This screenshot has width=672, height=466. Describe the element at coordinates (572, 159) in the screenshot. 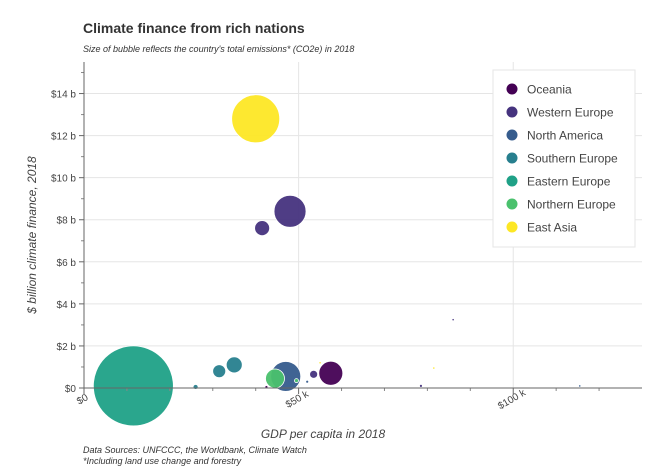

I see `legend-label: Southern Europe` at that location.